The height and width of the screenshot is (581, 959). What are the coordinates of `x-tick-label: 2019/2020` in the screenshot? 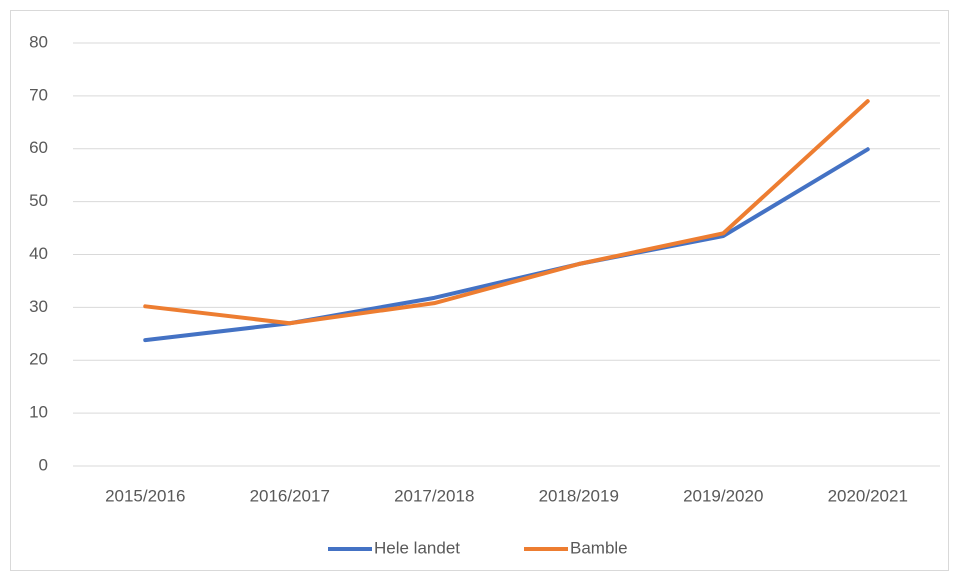 It's located at (723, 495).